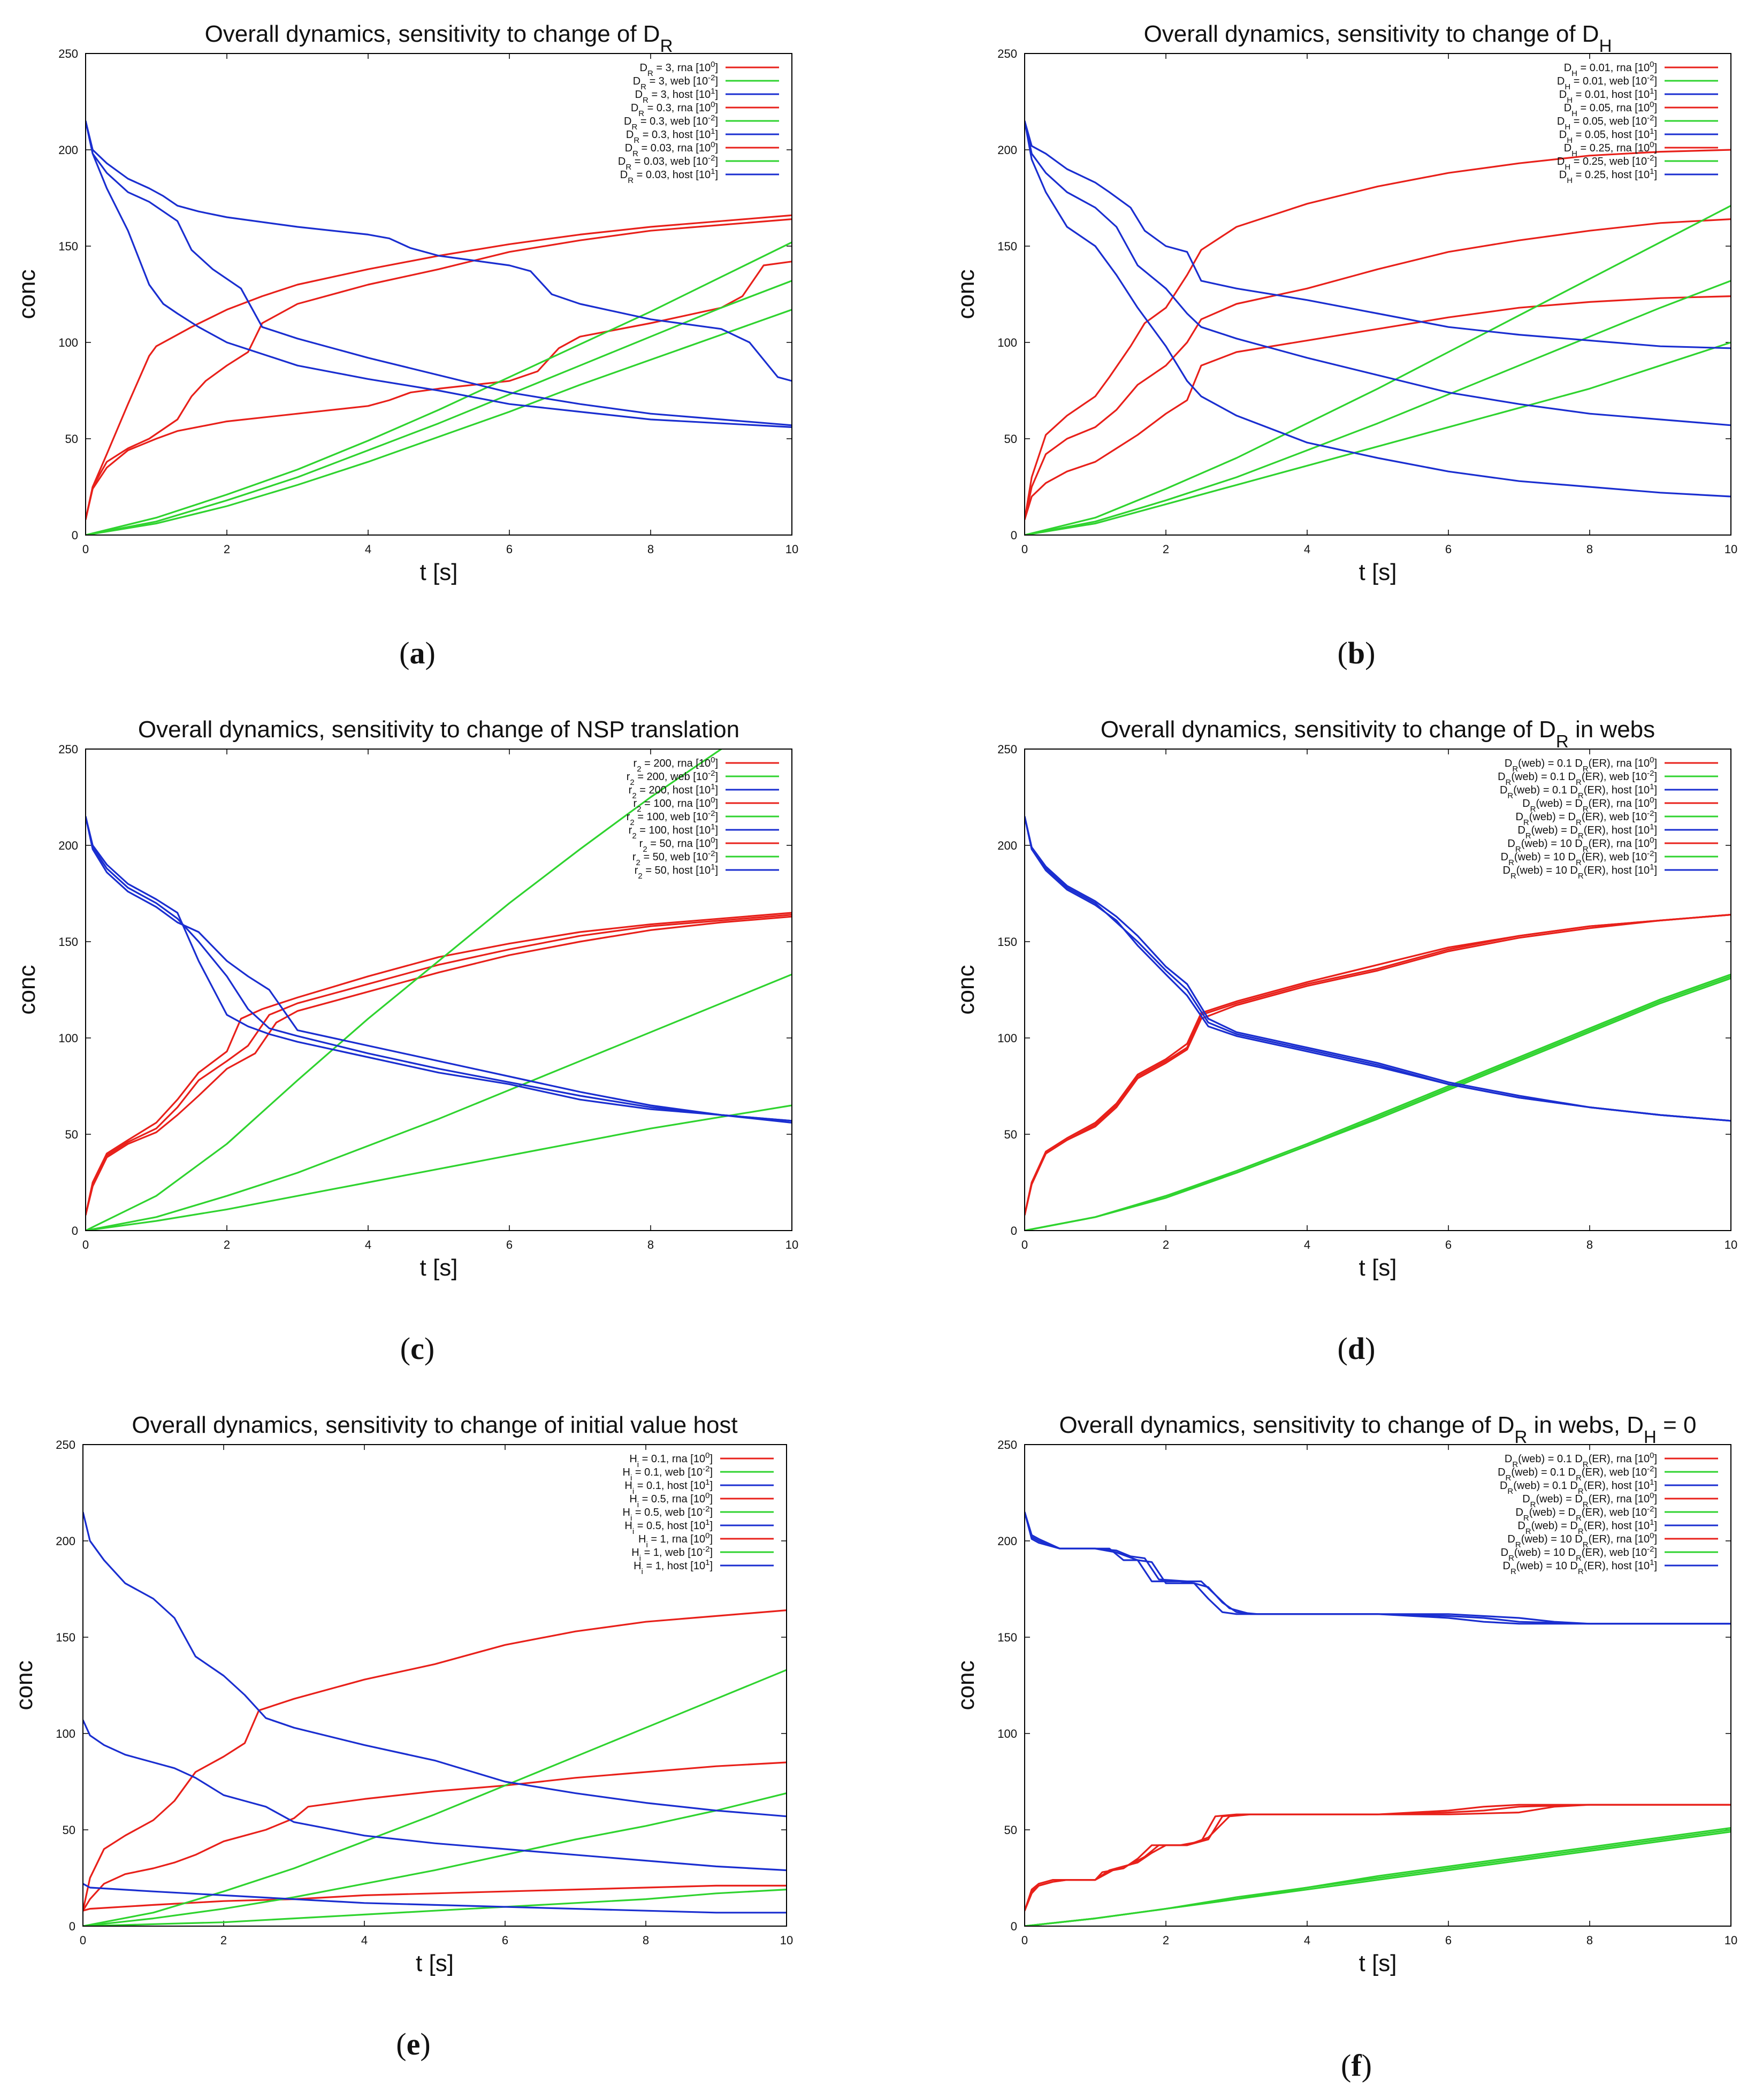  I want to click on legend-entry-part: = 0.25, rna [10, so click(1613, 148).